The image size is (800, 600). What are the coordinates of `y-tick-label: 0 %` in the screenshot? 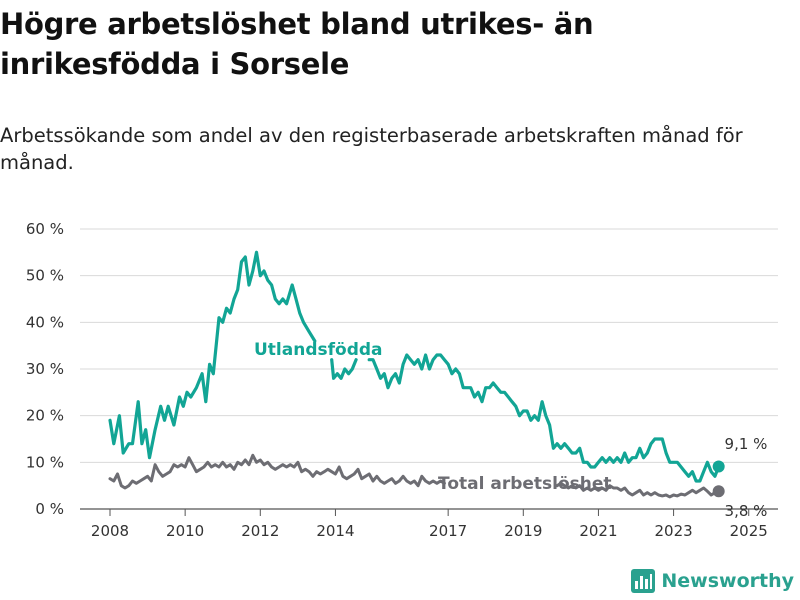 It's located at (49, 509).